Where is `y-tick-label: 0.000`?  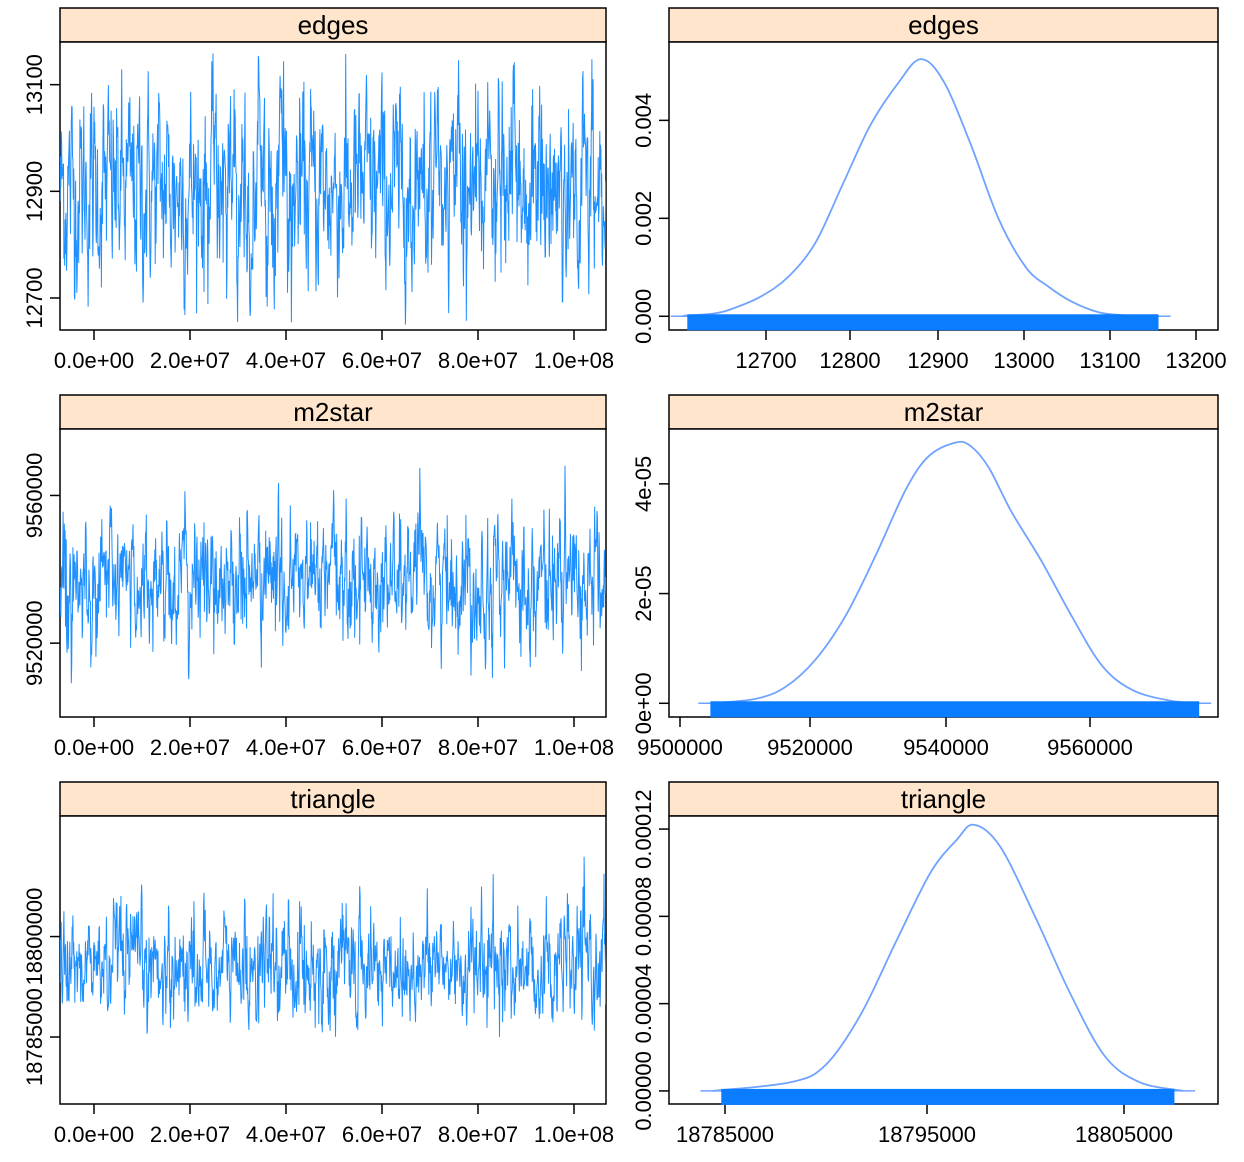
y-tick-label: 0.000 is located at coordinates (643, 316).